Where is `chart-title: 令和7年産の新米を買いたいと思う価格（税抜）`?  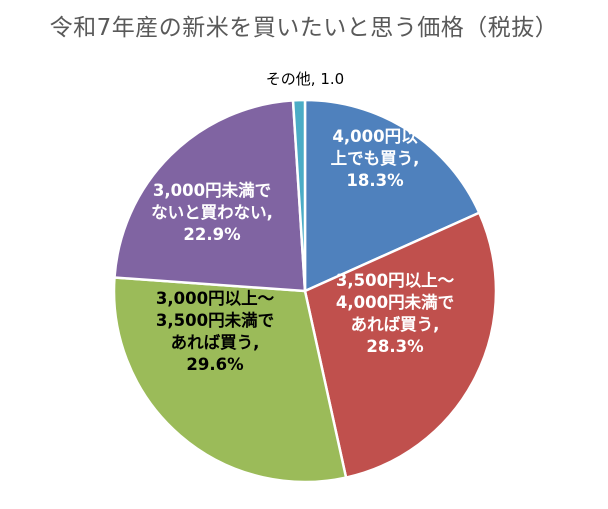 chart-title: 令和7年産の新米を買いたいと思う価格（税抜） is located at coordinates (304, 28).